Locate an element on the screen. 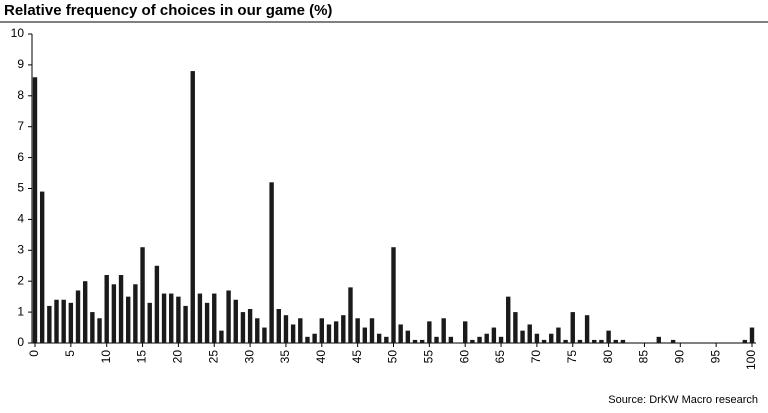 The width and height of the screenshot is (768, 413). x-tick-label: 100 is located at coordinates (751, 360).